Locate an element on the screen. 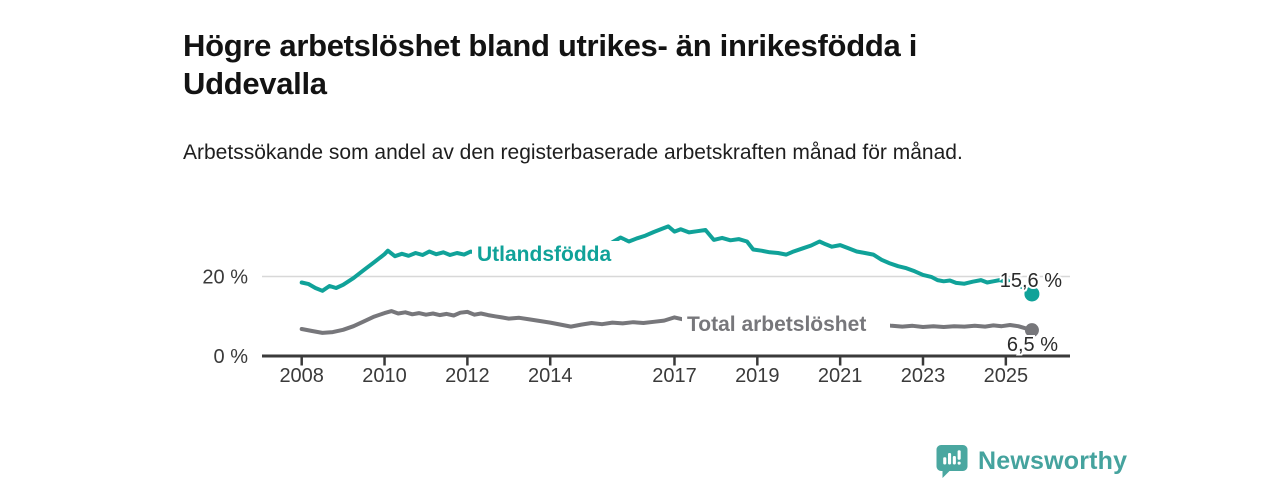 The image size is (1280, 480). latest-point-dot-total is located at coordinates (1031, 330).